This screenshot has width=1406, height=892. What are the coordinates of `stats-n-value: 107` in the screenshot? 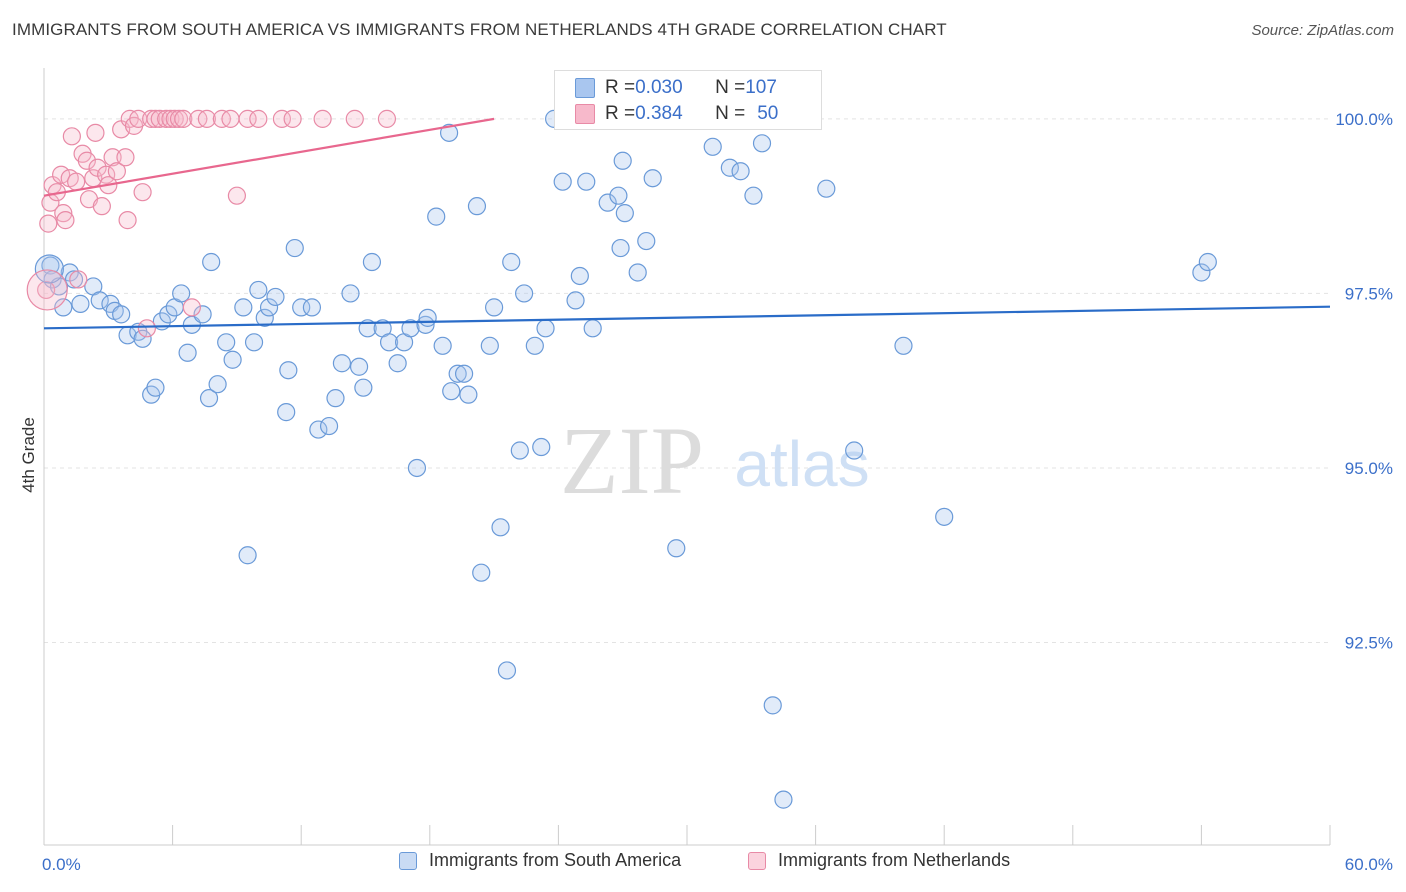 It's located at (761, 87).